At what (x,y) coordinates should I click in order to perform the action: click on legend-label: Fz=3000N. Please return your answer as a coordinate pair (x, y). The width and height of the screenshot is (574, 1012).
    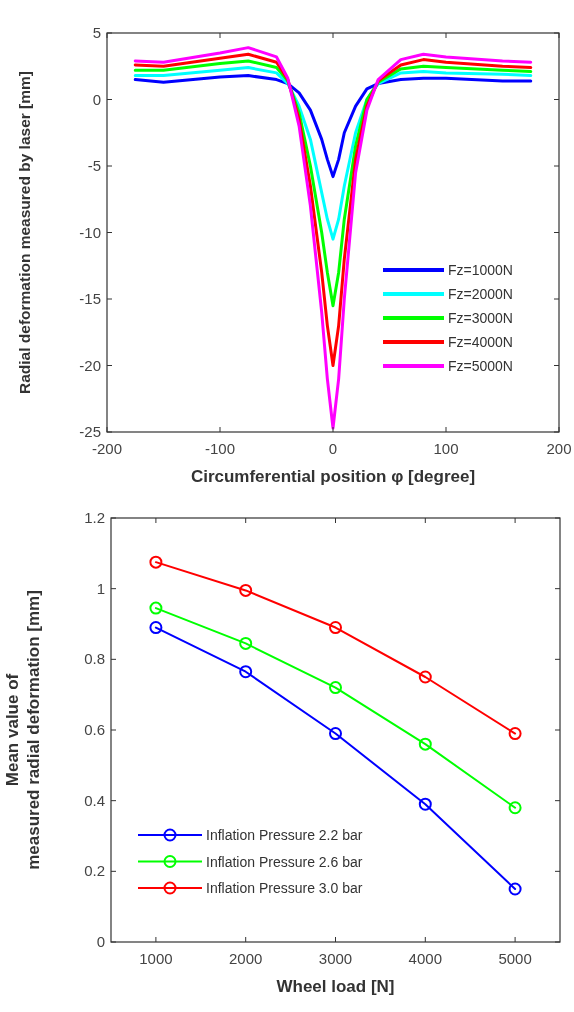
    Looking at the image, I should click on (480, 318).